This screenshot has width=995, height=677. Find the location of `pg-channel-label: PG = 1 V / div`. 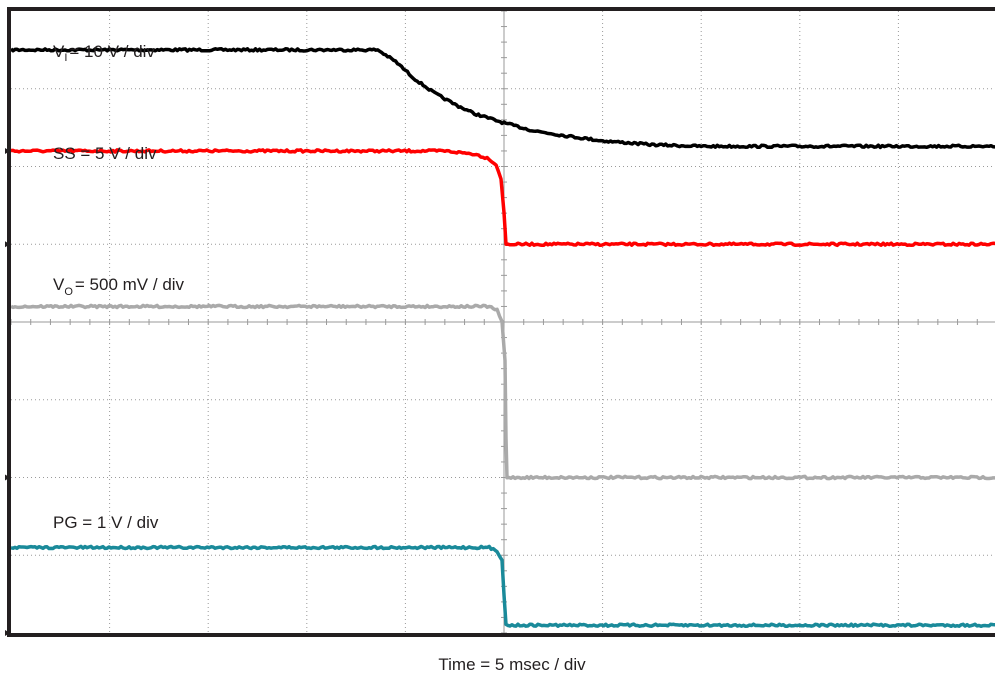

pg-channel-label: PG = 1 V / div is located at coordinates (106, 522).